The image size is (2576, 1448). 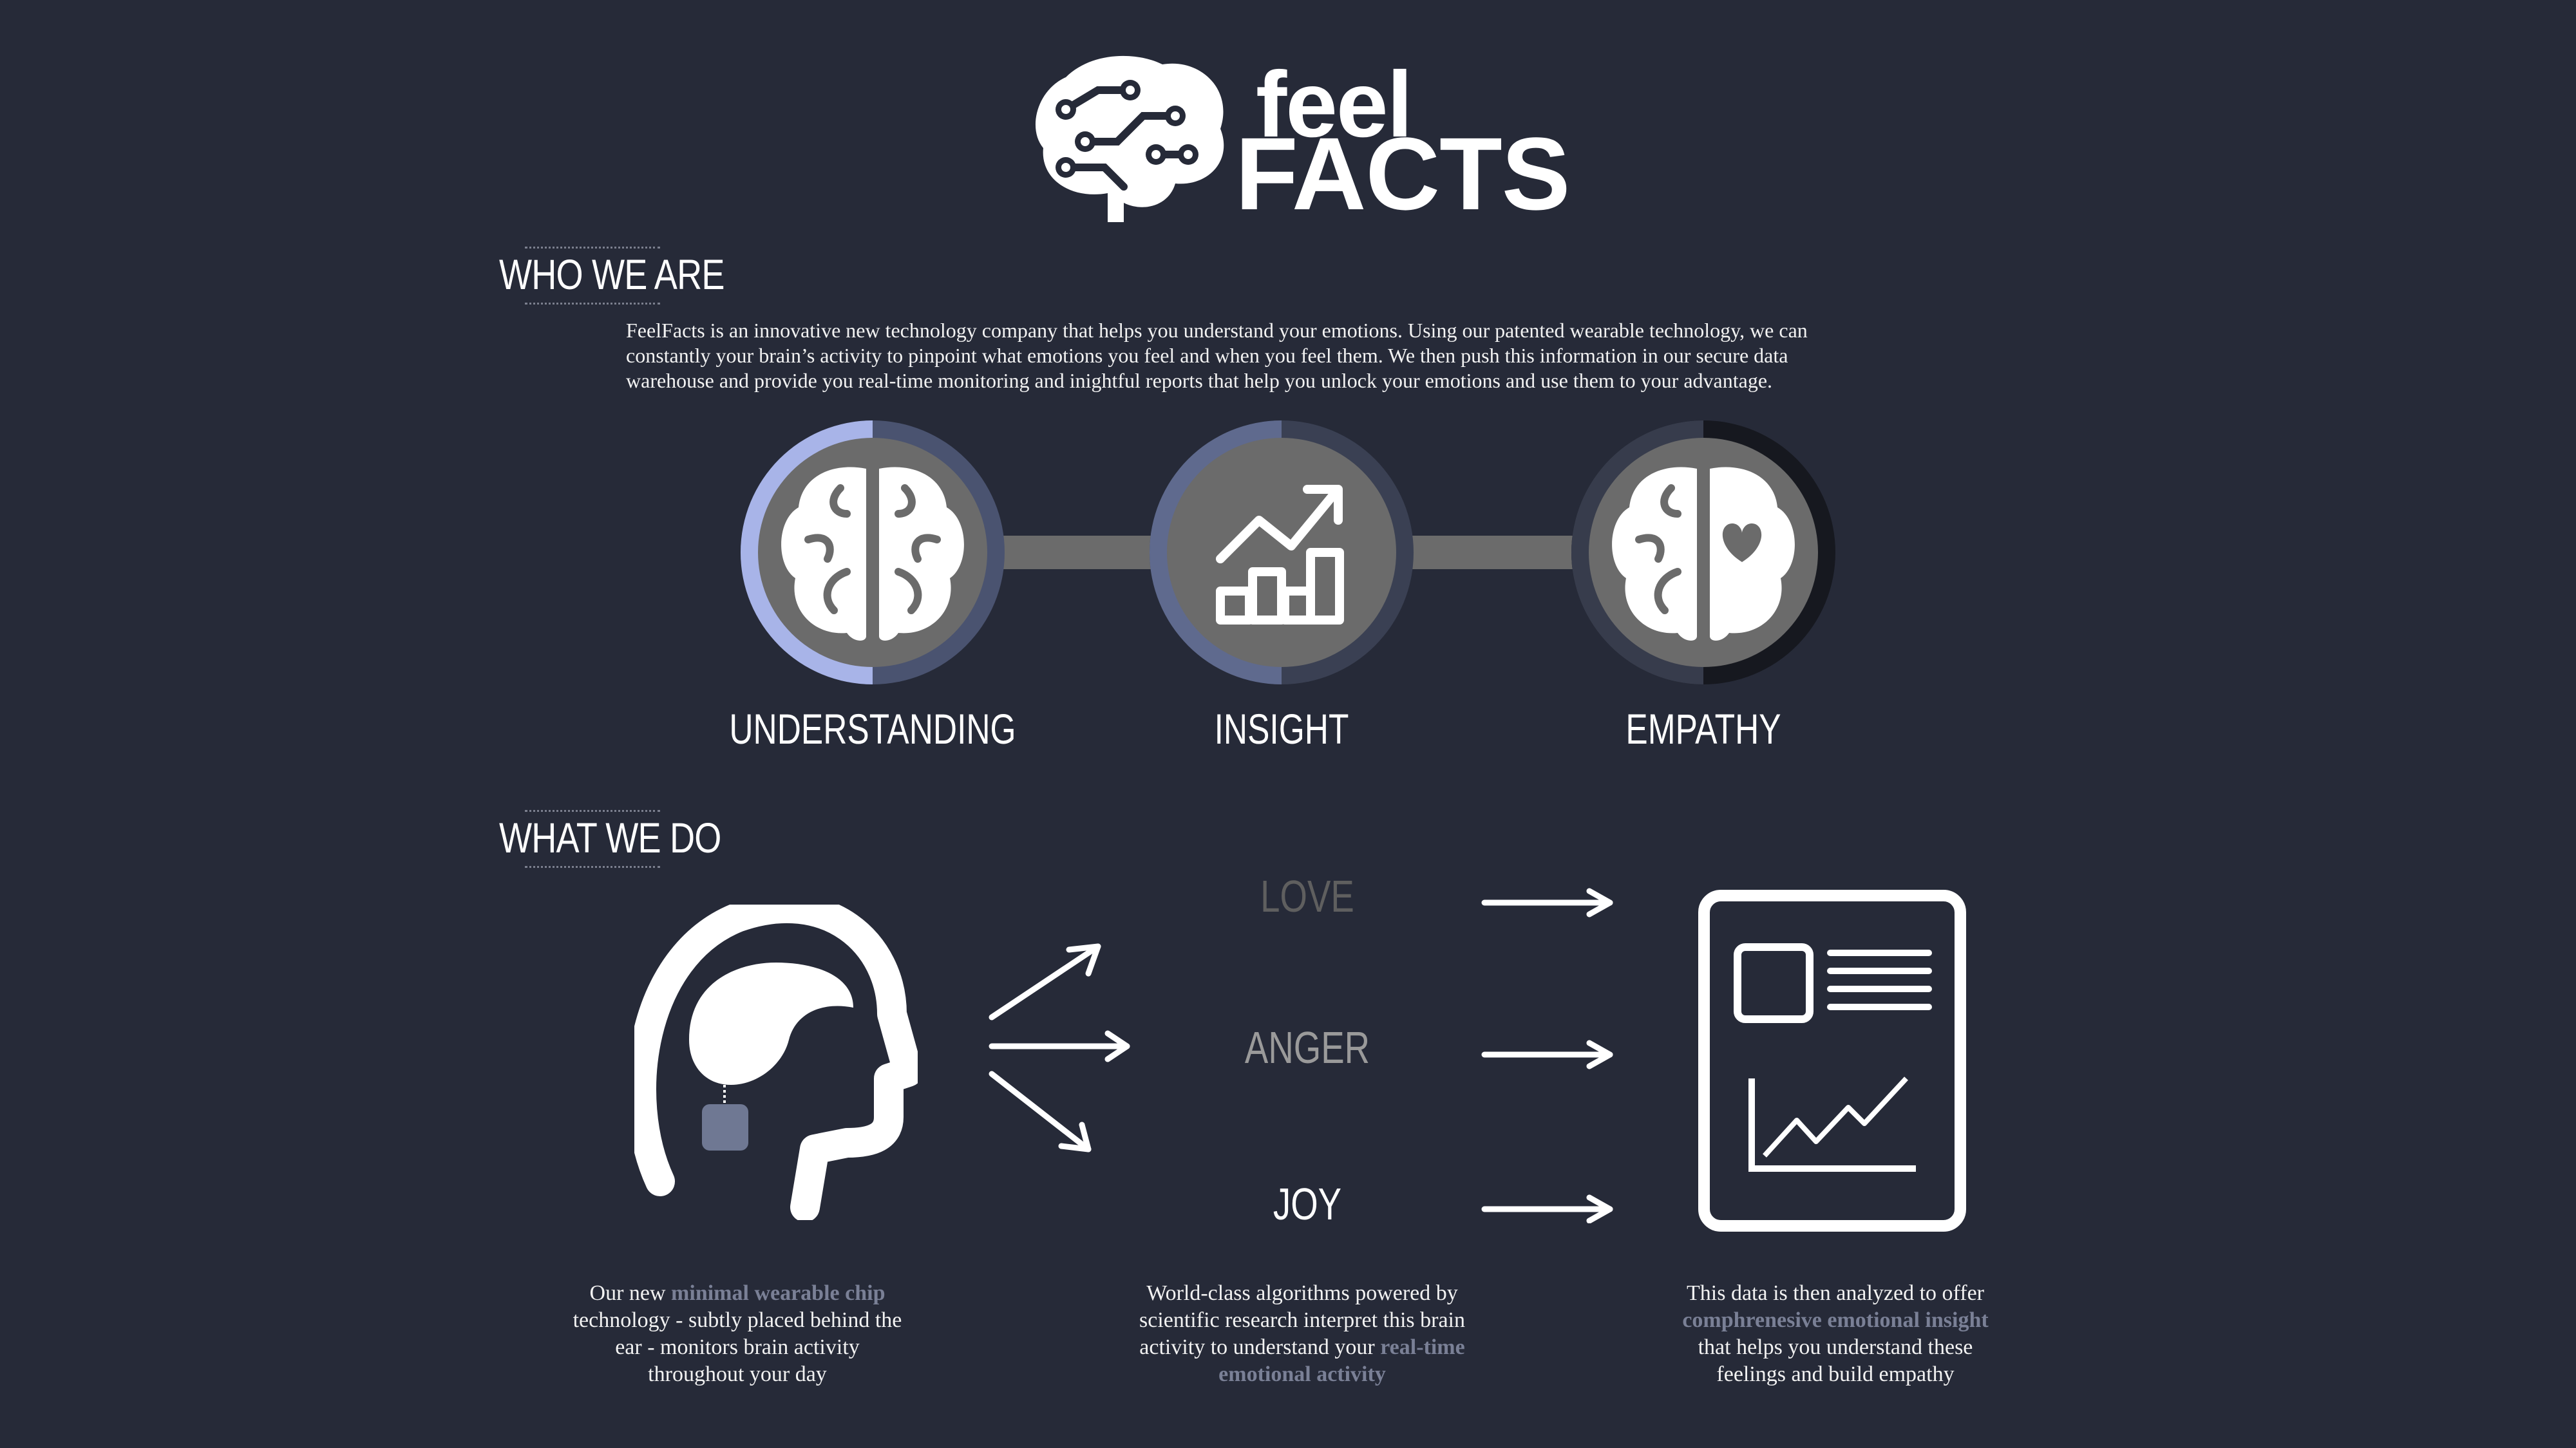 What do you see at coordinates (1547, 1055) in the screenshot?
I see `right-arrows-icon` at bounding box center [1547, 1055].